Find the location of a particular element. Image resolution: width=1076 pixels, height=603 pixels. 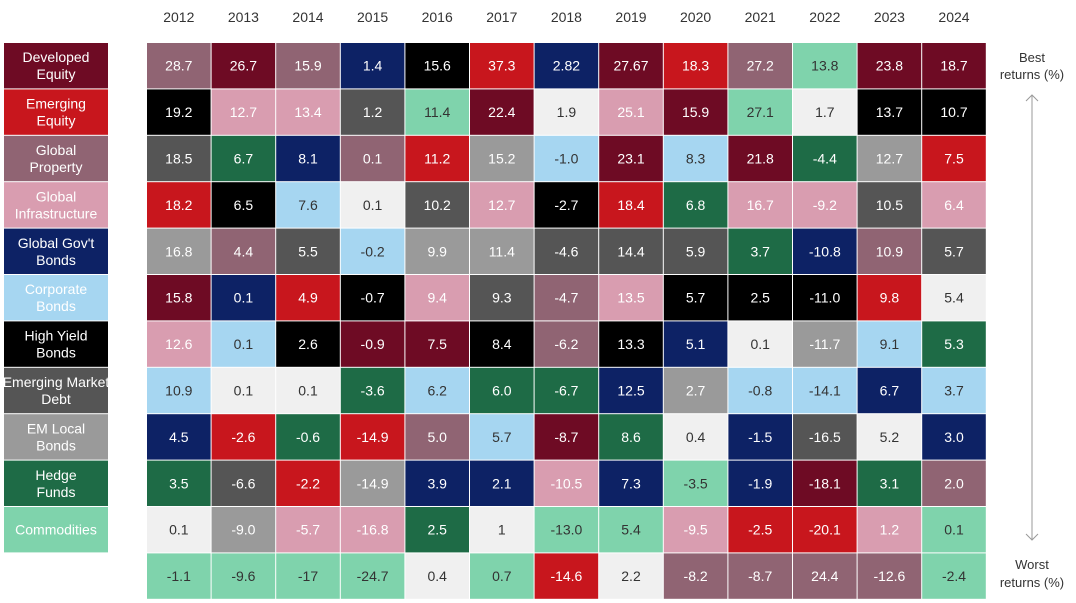

legend-item-co: Commodities is located at coordinates (56, 530).